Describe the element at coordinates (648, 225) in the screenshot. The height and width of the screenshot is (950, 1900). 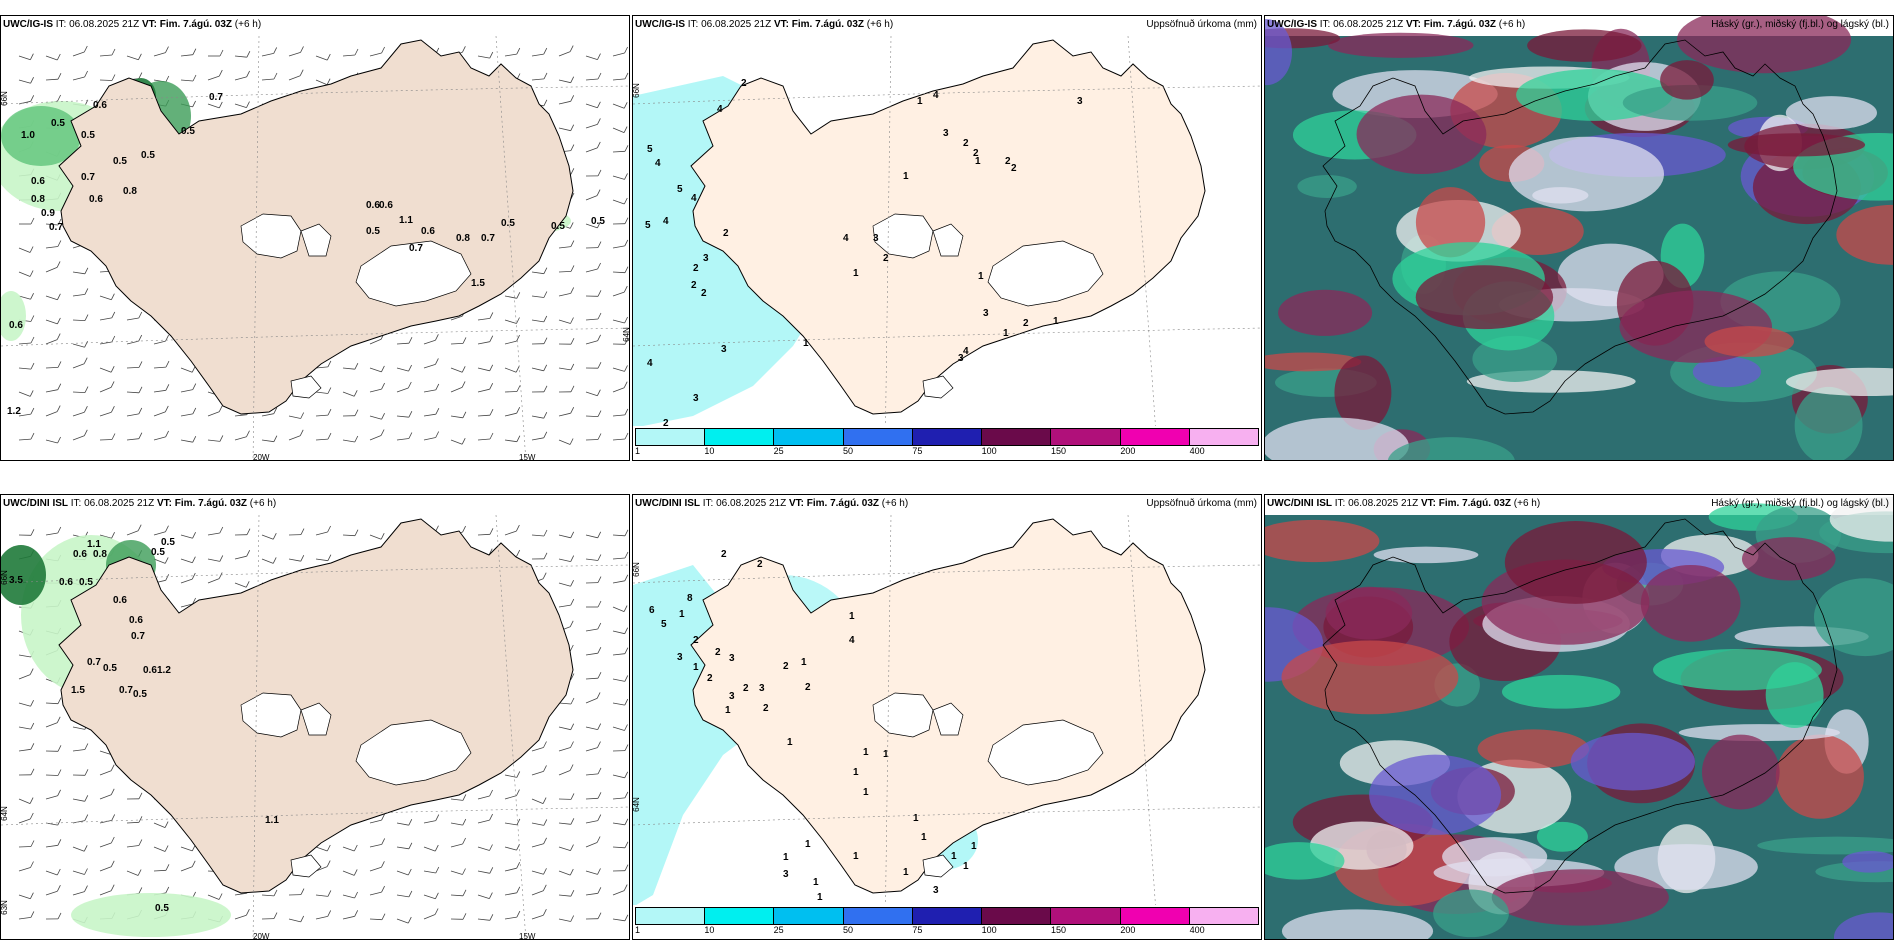
I see `value-label: 5` at that location.